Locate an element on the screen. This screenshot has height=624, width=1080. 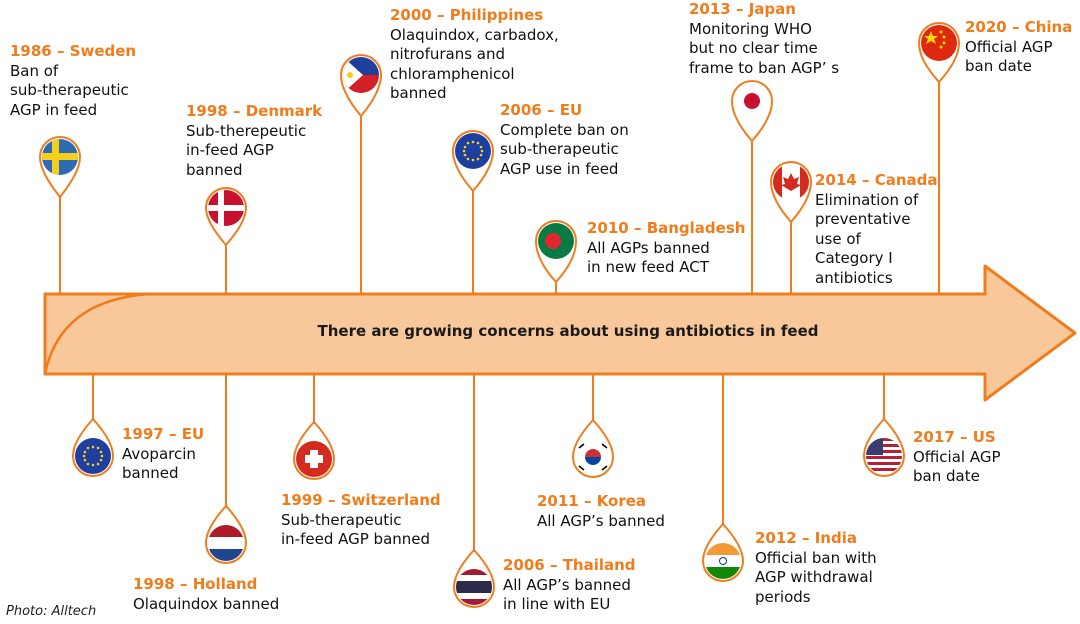
netherlands-flag-icon is located at coordinates (226, 534).